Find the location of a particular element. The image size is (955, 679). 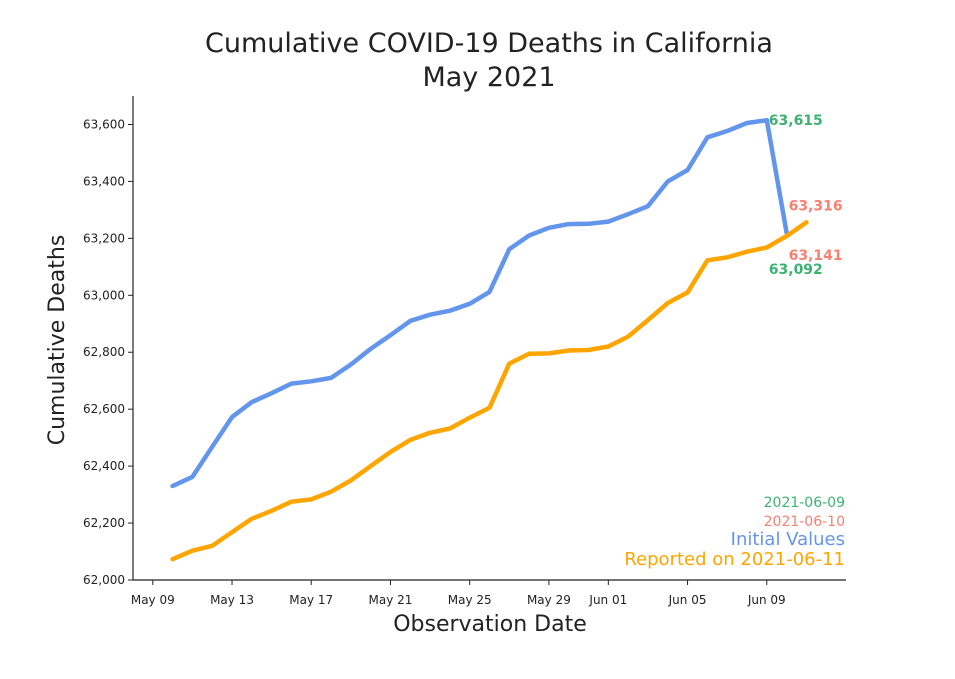

x-tick-label: May 25 is located at coordinates (470, 600).